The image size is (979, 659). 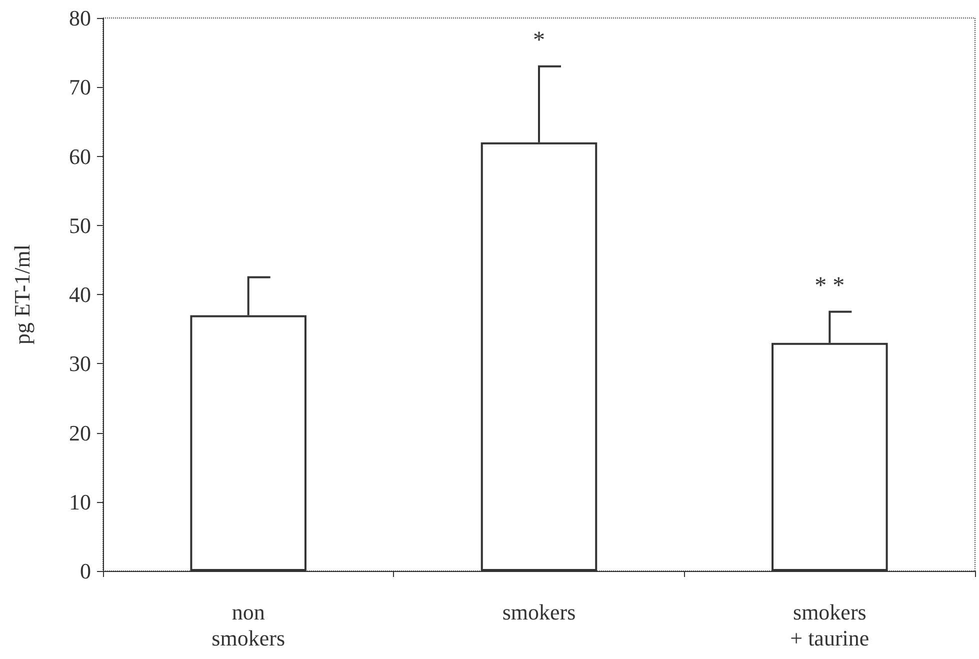 I want to click on y-tick-label: 60, so click(x=80, y=156).